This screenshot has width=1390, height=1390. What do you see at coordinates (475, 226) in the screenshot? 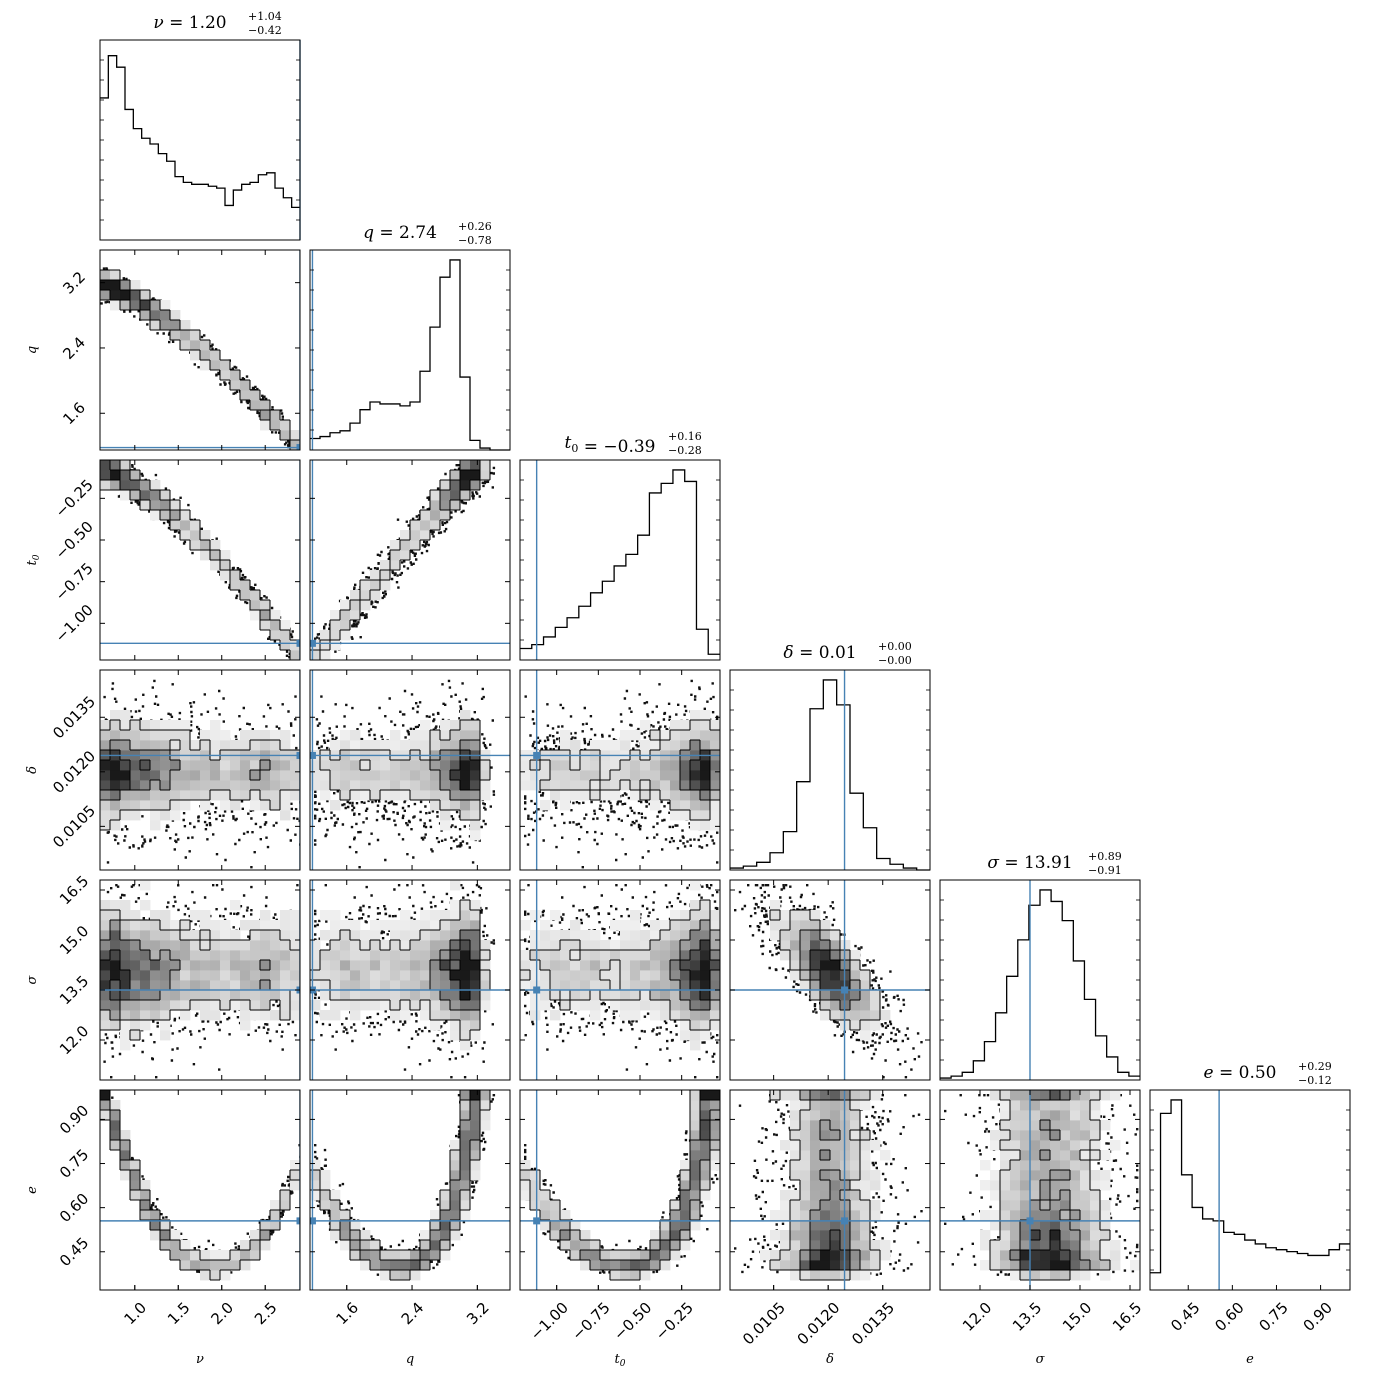
I see `title-plus-1: +0.26` at bounding box center [475, 226].